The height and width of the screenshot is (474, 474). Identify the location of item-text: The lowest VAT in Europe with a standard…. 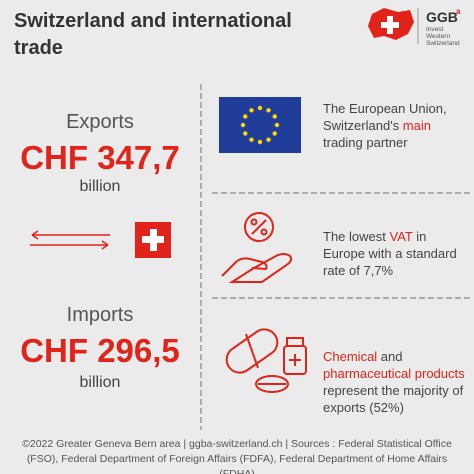
(397, 253).